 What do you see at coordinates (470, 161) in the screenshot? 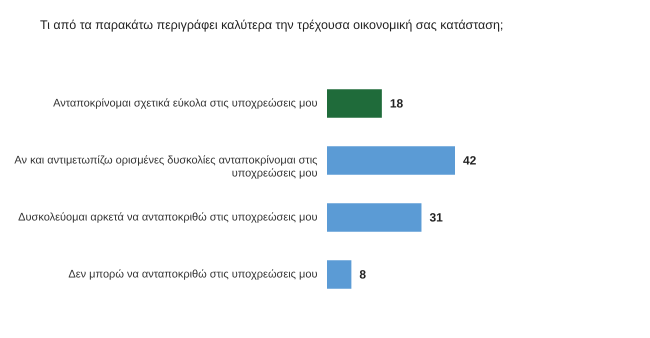
I see `data-label: 42` at bounding box center [470, 161].